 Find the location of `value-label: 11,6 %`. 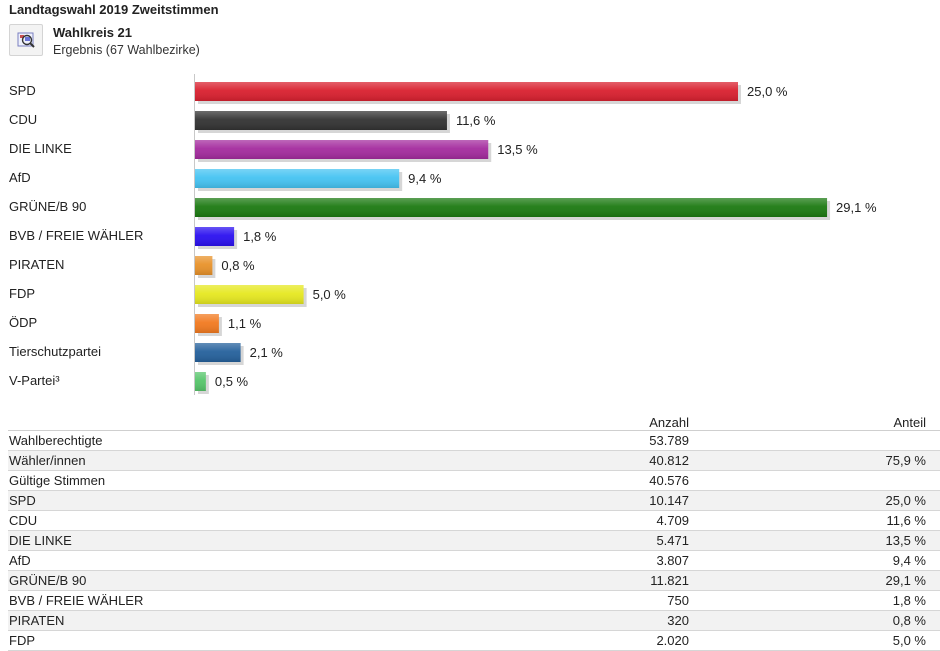

value-label: 11,6 % is located at coordinates (476, 120).